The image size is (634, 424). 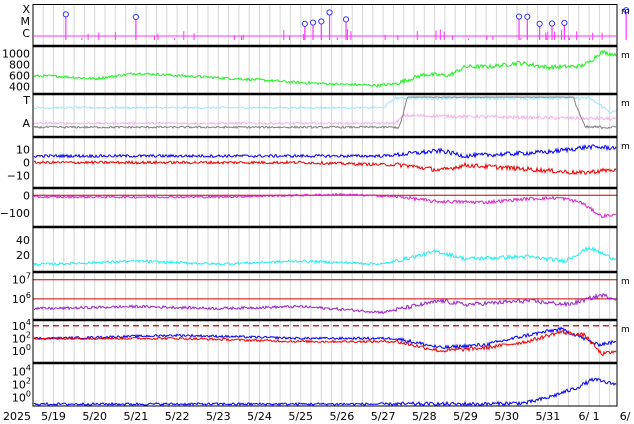 What do you see at coordinates (16, 54) in the screenshot?
I see `y-tick-label: 1000` at bounding box center [16, 54].